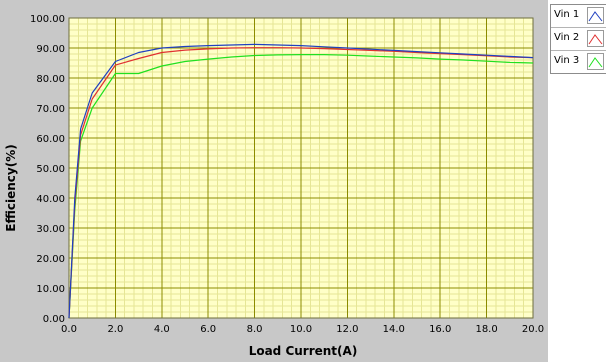 Image resolution: width=606 pixels, height=362 pixels. Describe the element at coordinates (50, 139) in the screenshot. I see `y-tick-label: 60.00` at that location.